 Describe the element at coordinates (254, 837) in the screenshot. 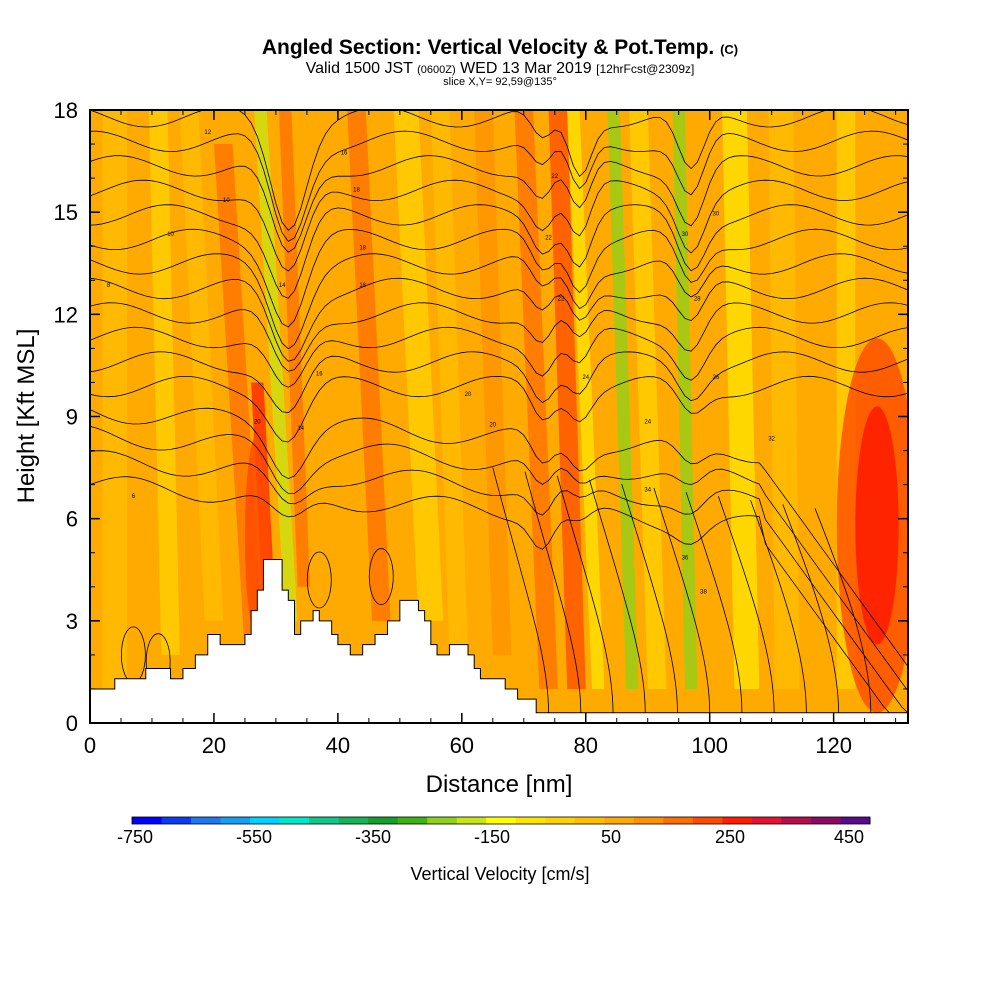

I see `colorbar-tick-label: -550` at that location.